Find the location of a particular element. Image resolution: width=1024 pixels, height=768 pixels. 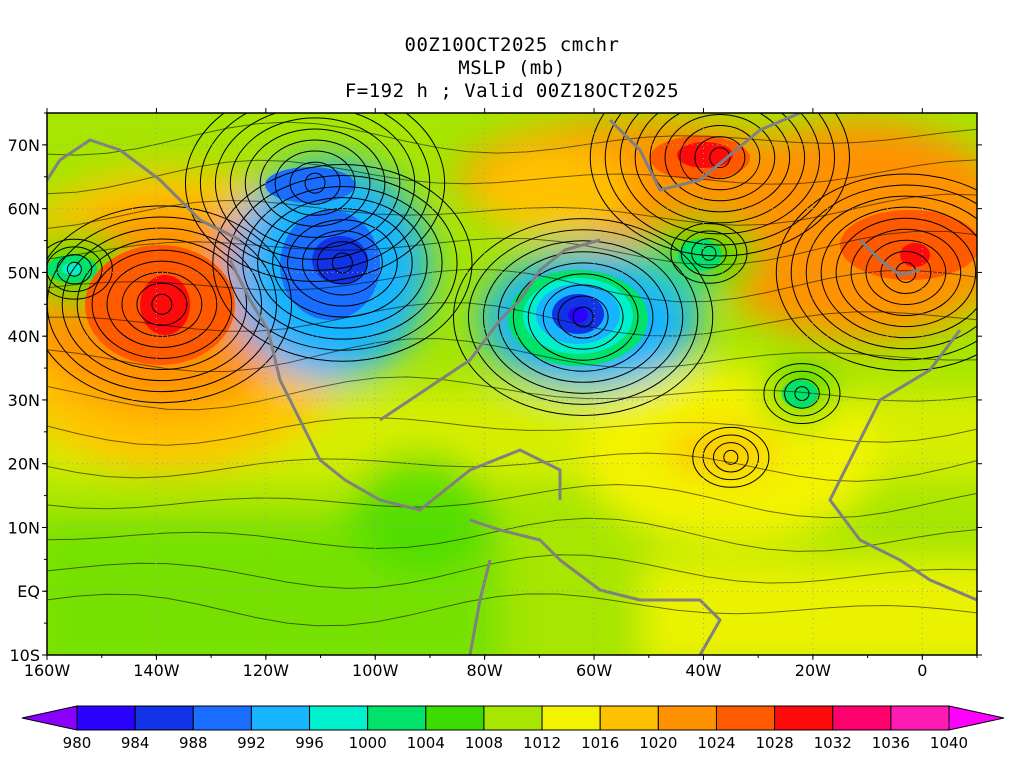

colorbar-label: 1040 is located at coordinates (949, 743).